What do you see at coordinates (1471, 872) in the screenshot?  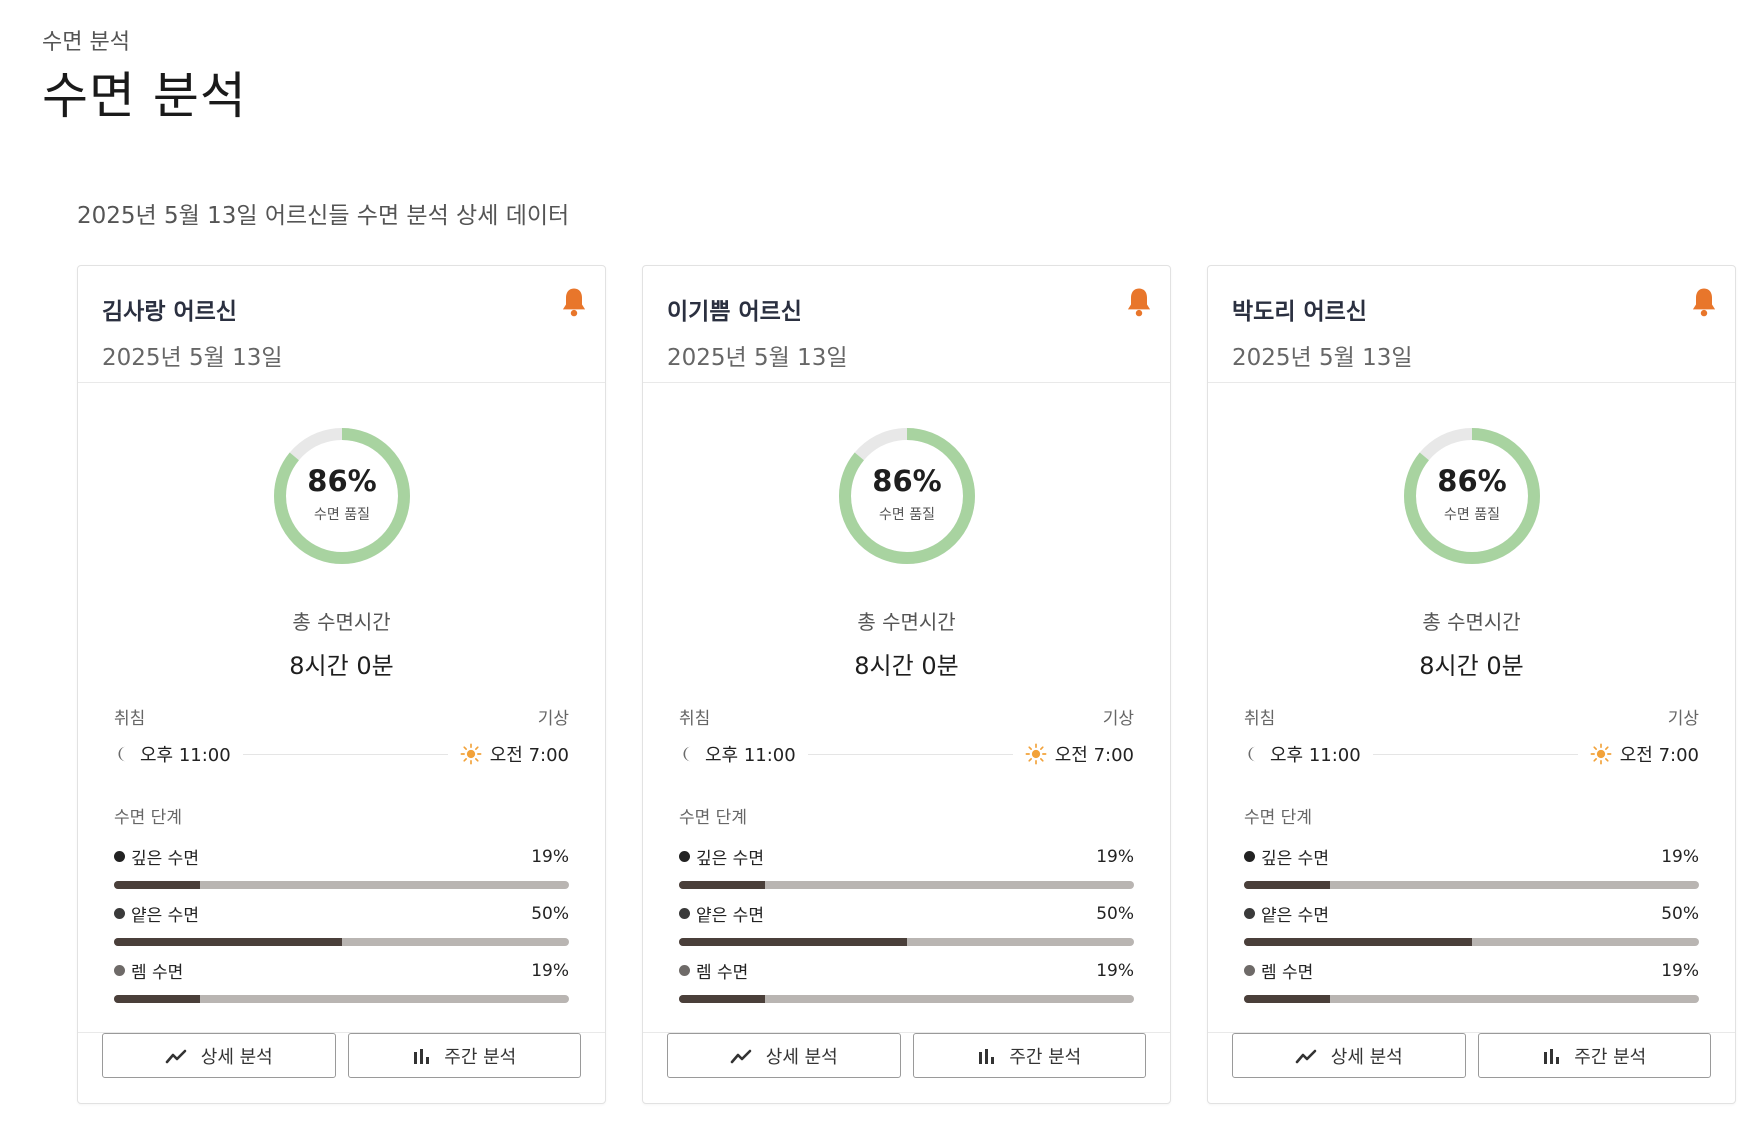 I see `stage-deep: 깊은 수면 19%` at bounding box center [1471, 872].